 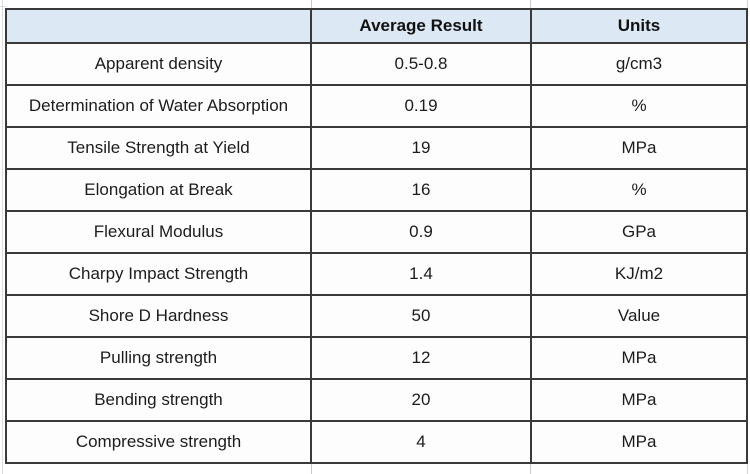 I want to click on property-cell: Bending strength, so click(x=158, y=400).